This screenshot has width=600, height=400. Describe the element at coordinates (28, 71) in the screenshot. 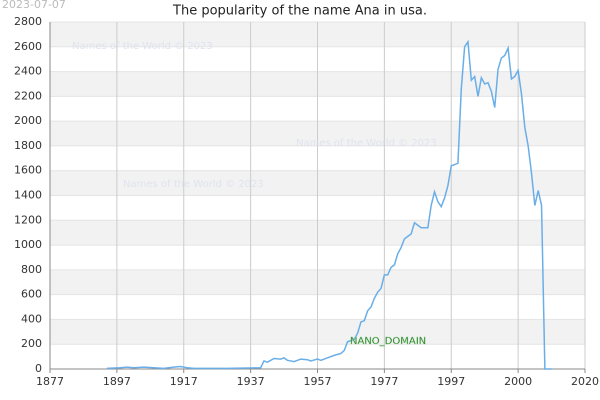

I see `y-tick-label: 2400` at that location.